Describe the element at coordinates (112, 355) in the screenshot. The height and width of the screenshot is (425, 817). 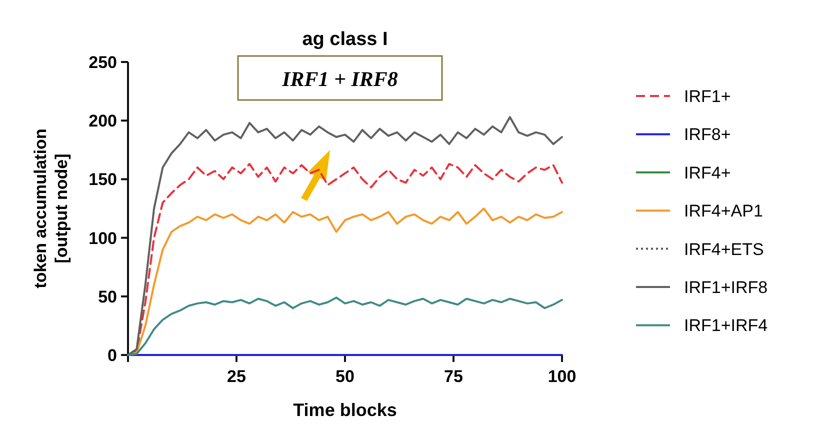
I see `y-tick-label: 0` at that location.